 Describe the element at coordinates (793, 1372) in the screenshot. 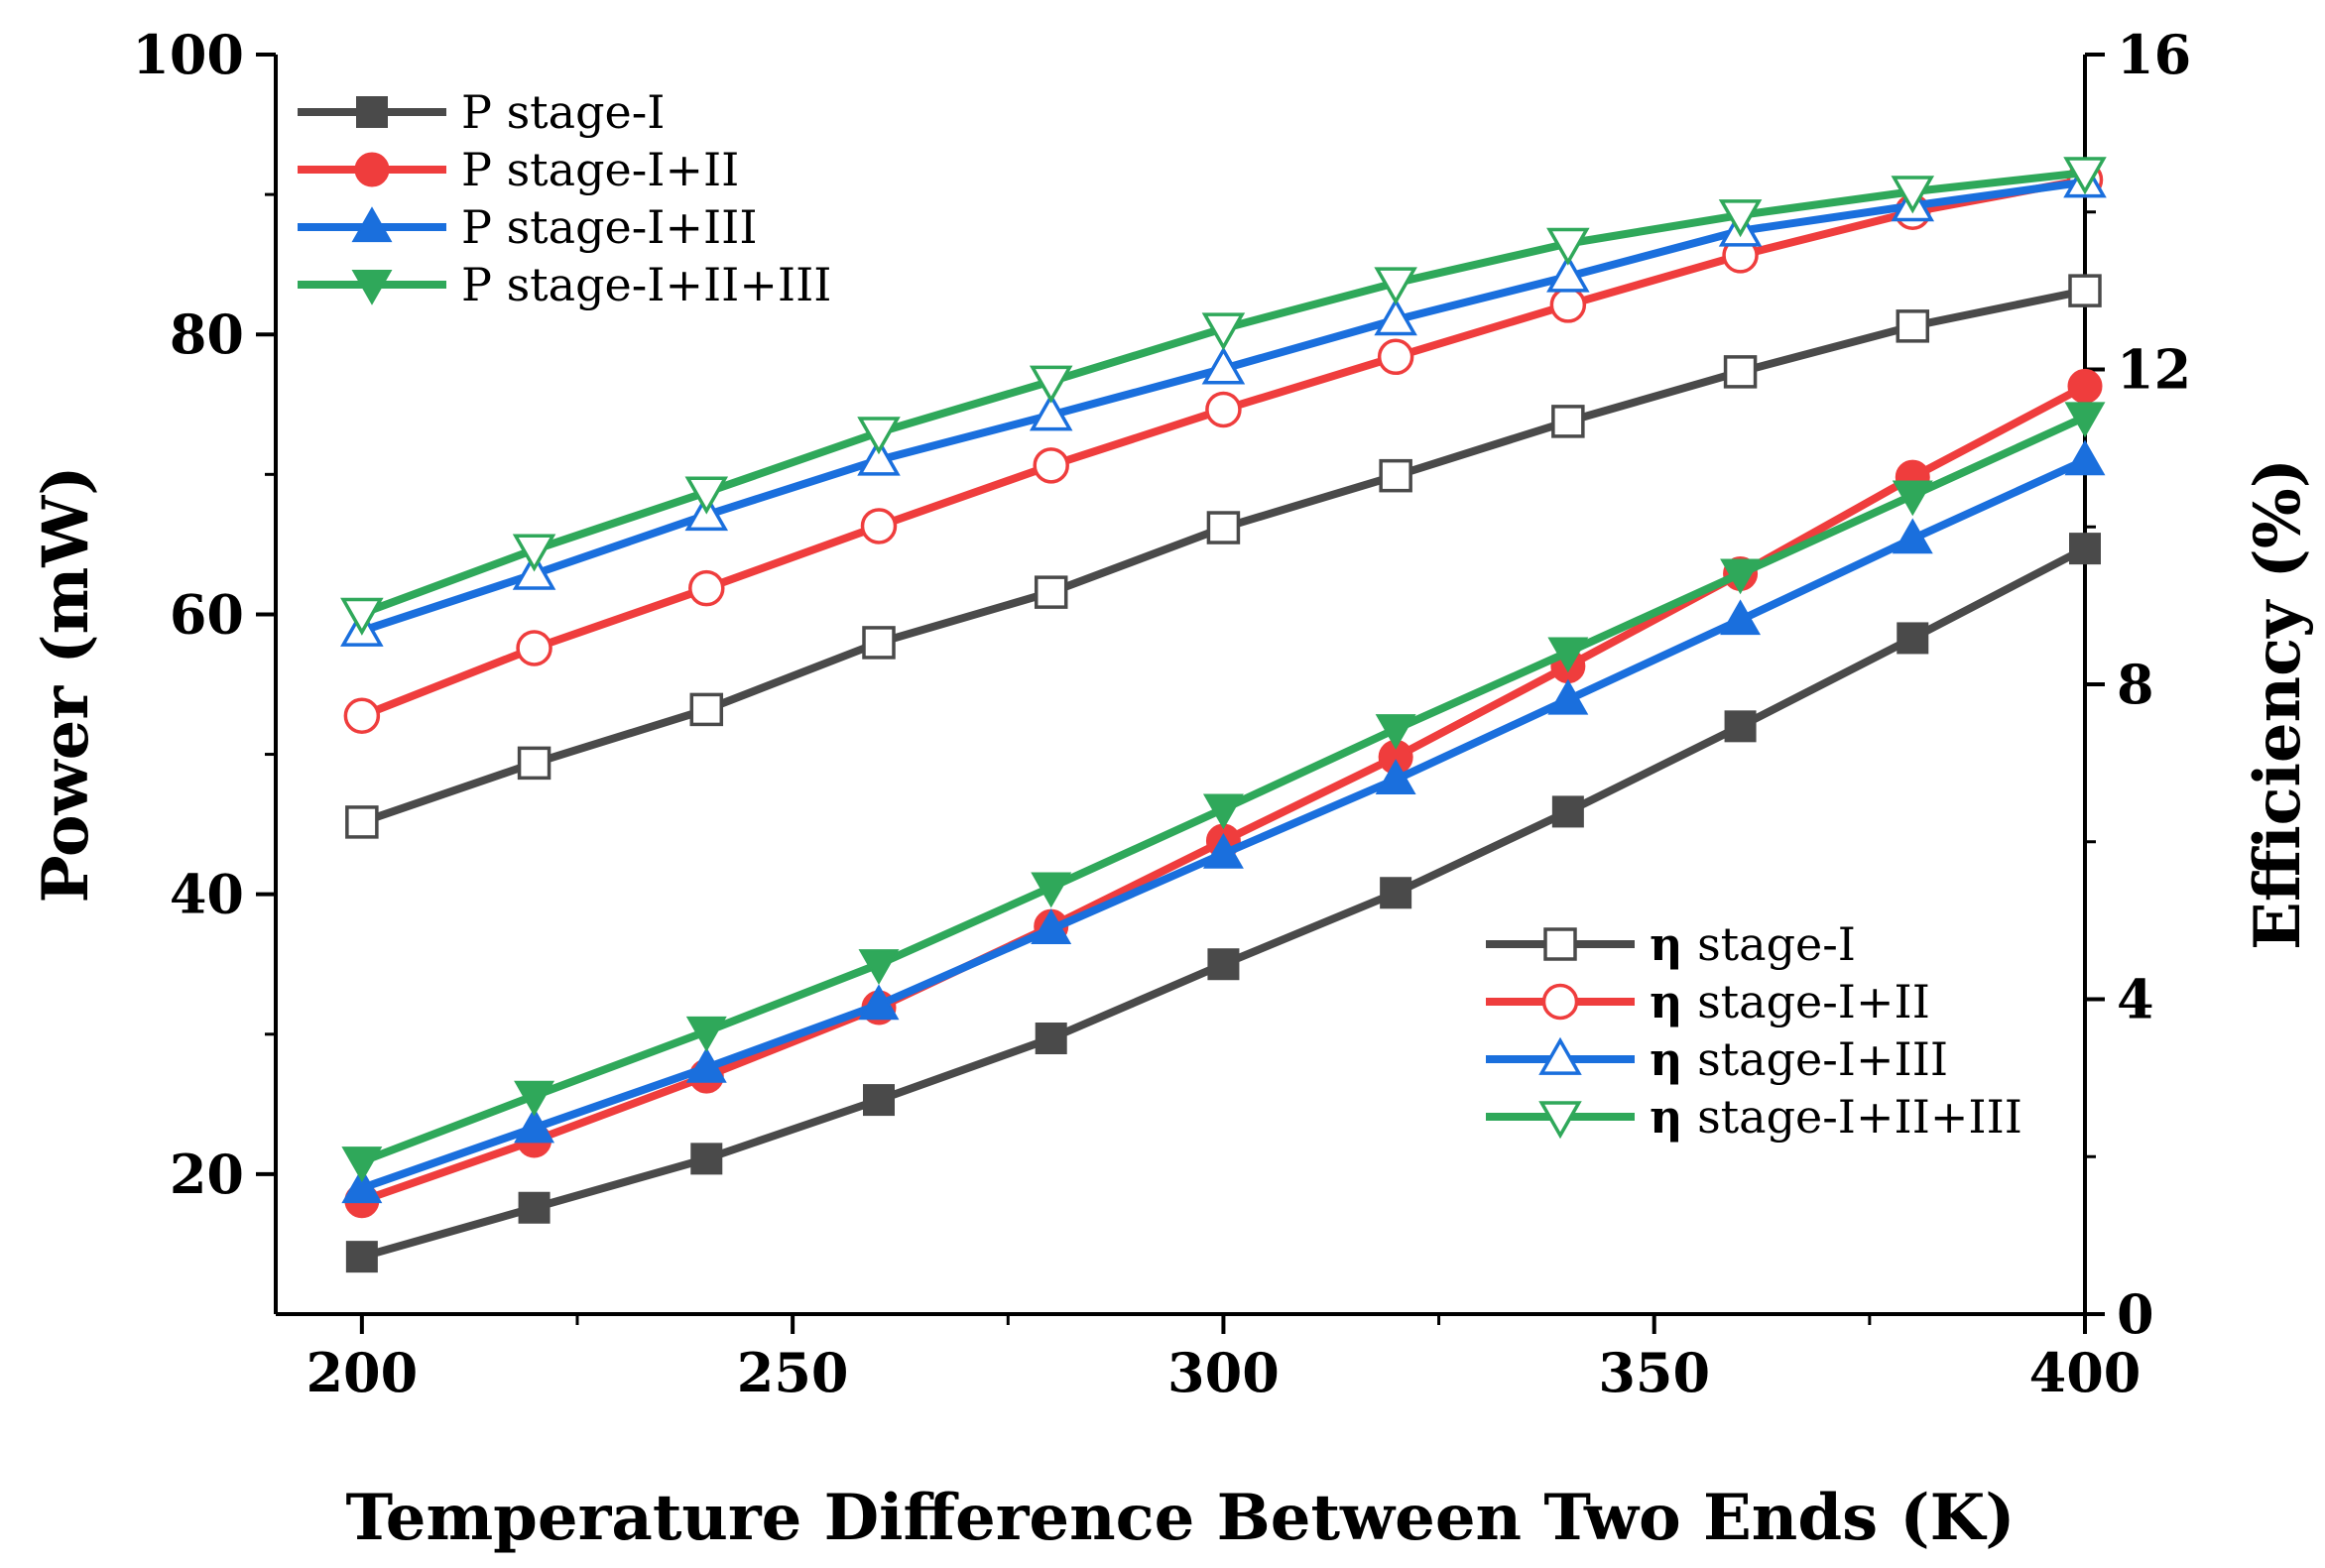

I see `x-tick-label: 250` at that location.